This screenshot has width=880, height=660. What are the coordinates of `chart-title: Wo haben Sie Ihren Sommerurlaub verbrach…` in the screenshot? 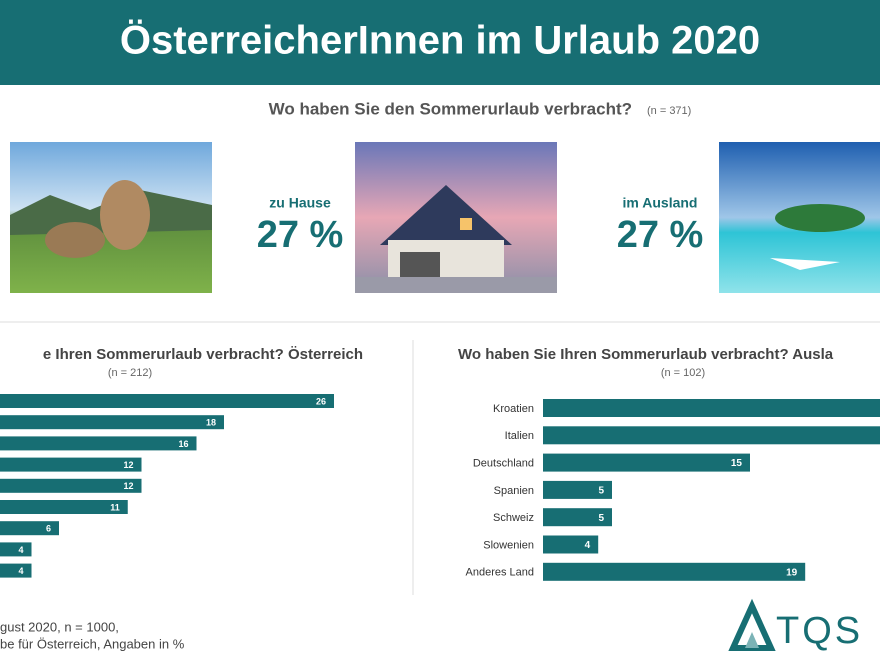 It's located at (646, 354).